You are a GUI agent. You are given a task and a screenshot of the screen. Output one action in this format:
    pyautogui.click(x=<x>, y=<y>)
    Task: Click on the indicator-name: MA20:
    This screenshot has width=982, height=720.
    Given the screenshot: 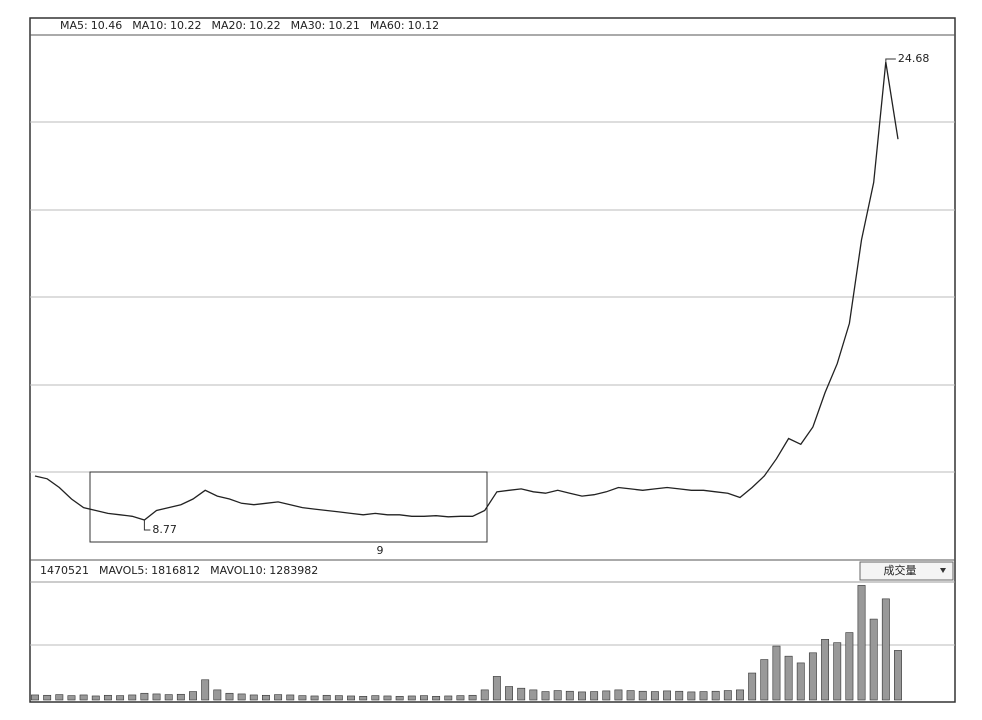 What is the action you would take?
    pyautogui.click(x=228, y=25)
    